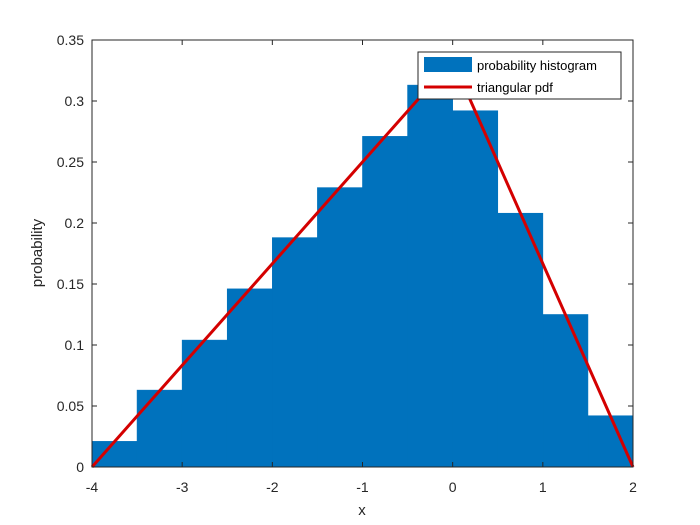 Image resolution: width=700 pixels, height=525 pixels. I want to click on y-tick-label: 0.1, so click(75, 345).